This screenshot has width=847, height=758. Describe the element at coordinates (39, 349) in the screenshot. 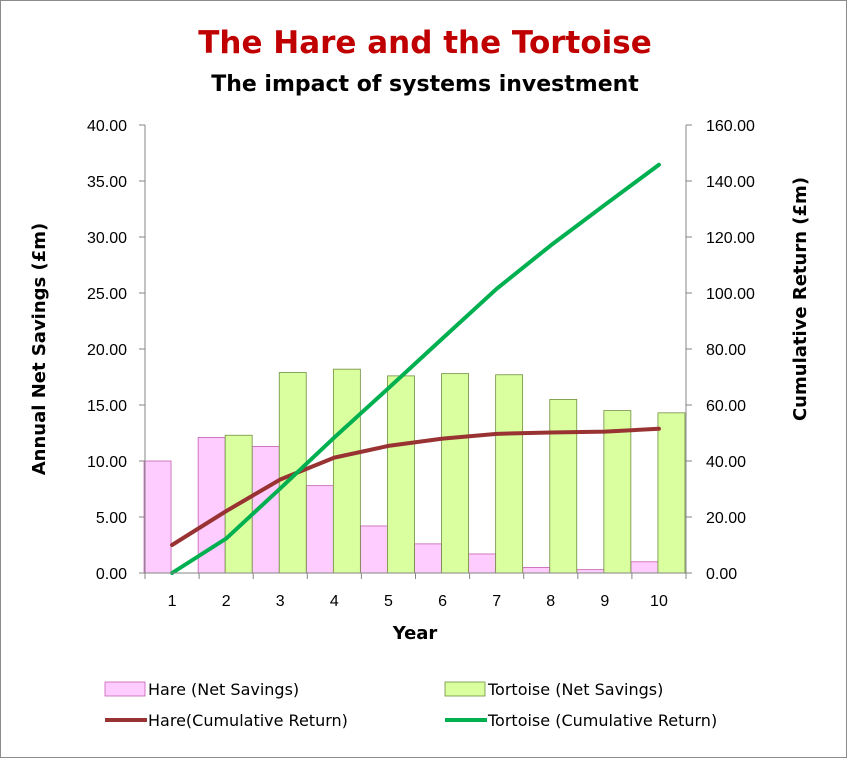

I see `y-axis-title: Annual Net Savings (£m)` at that location.